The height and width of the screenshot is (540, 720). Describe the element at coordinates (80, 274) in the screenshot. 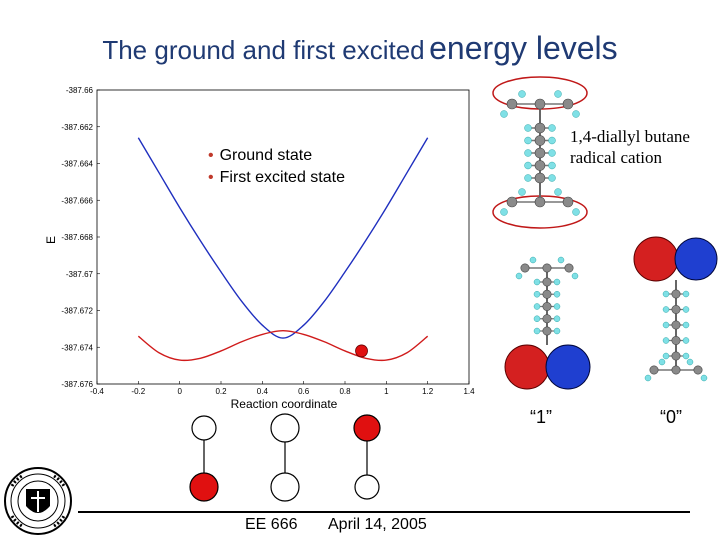

I see `y-tick-label: -387.67` at that location.